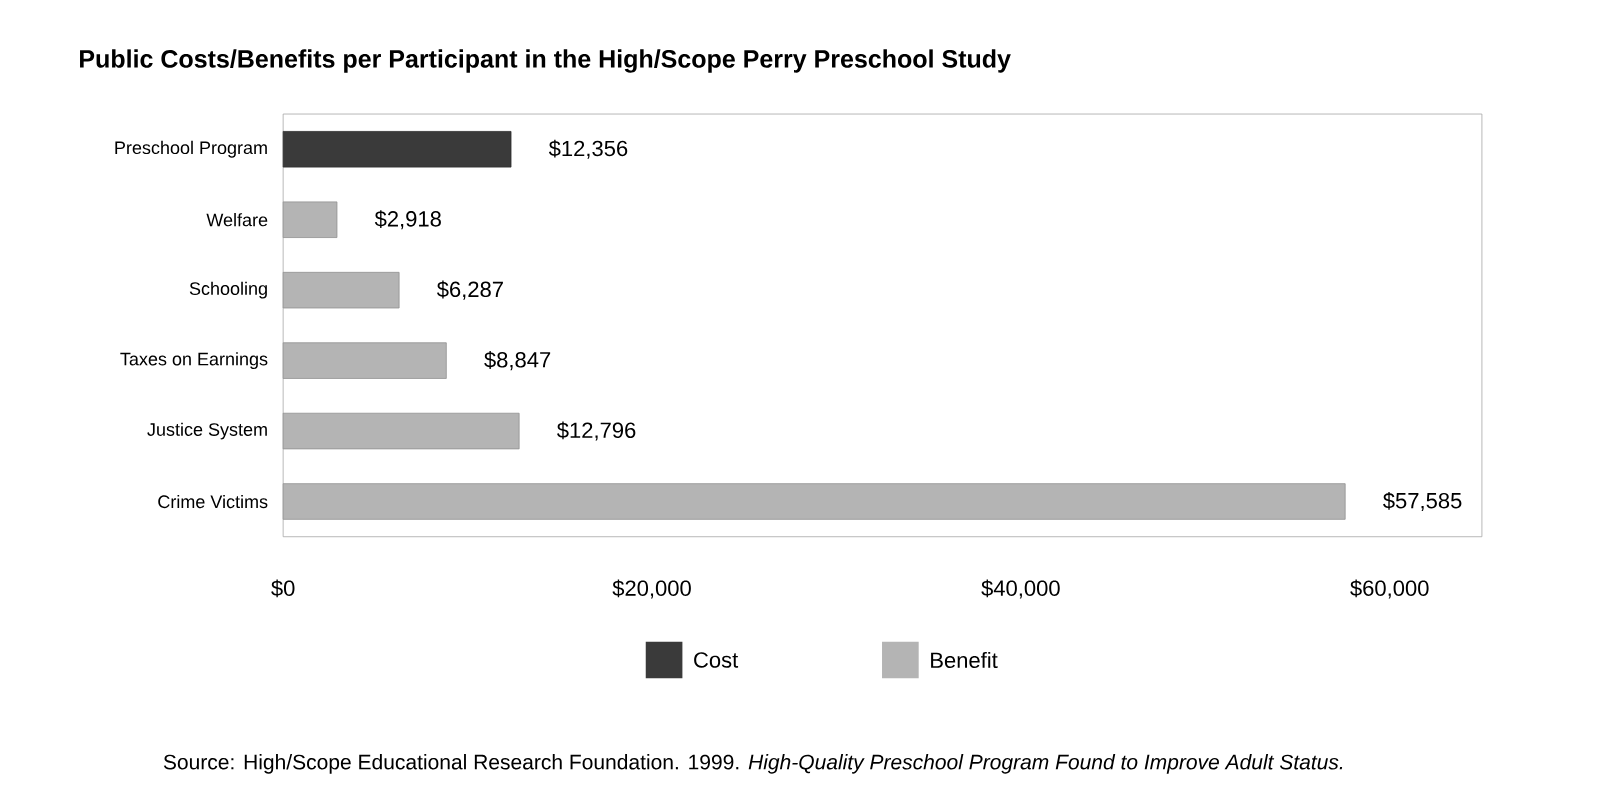 Image resolution: width=1597 pixels, height=812 pixels. Describe the element at coordinates (545, 61) in the screenshot. I see `chart-title: Public Costs/Benefits per Participant in the High/Scope Perry Preschool Study` at that location.